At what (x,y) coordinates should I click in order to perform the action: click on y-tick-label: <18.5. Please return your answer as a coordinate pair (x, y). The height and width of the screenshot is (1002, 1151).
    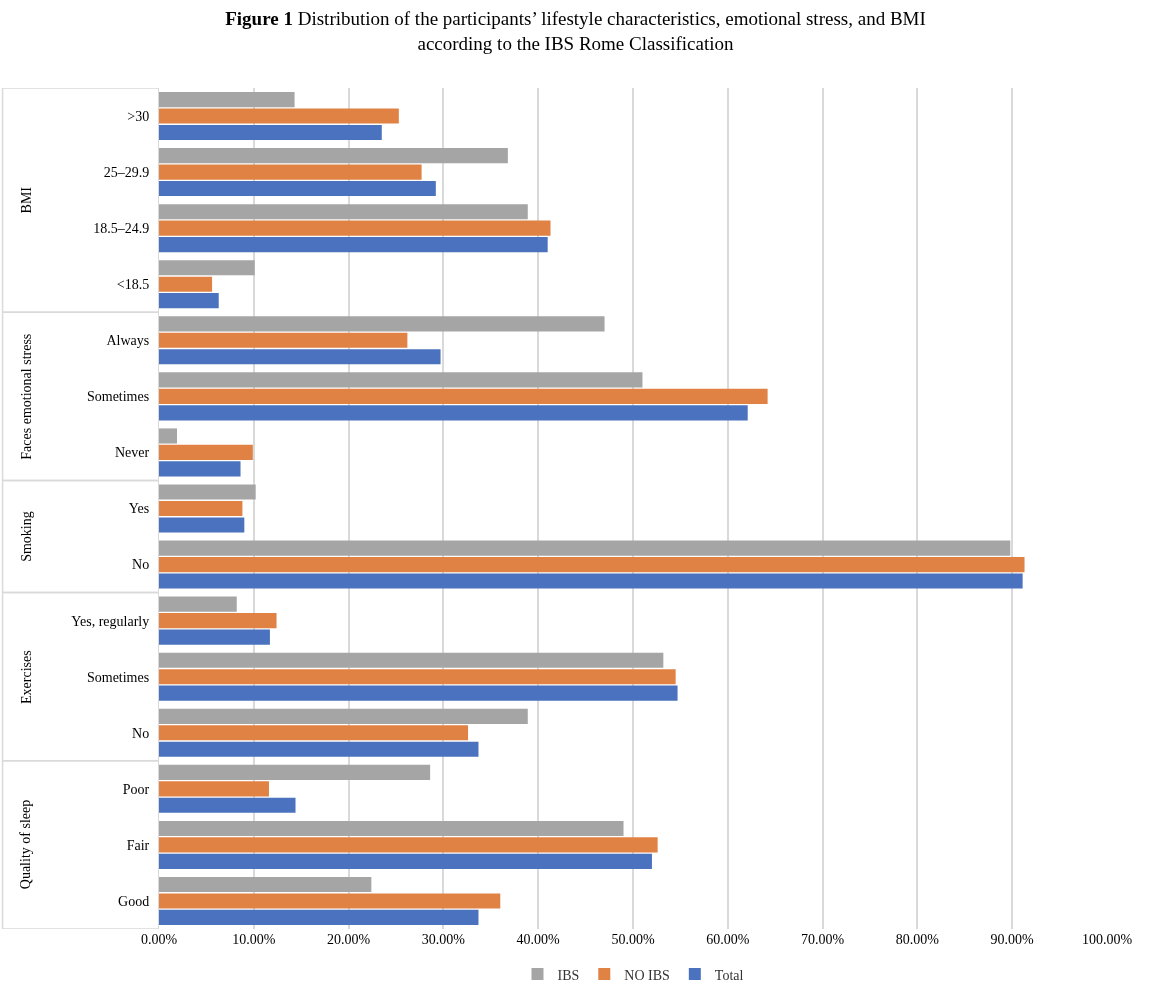
    Looking at the image, I should click on (133, 285).